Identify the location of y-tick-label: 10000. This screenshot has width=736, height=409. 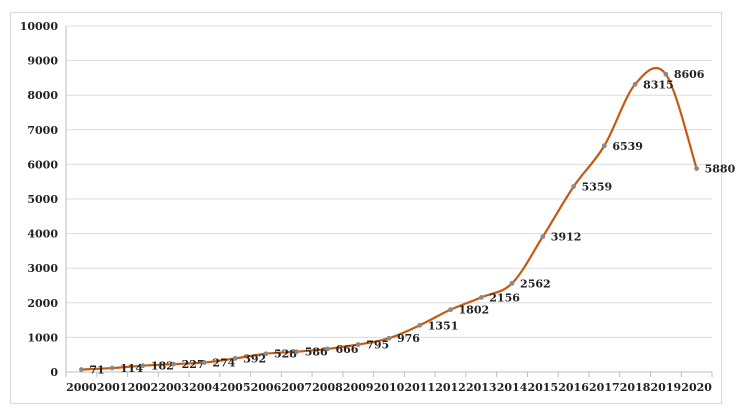
(39, 26).